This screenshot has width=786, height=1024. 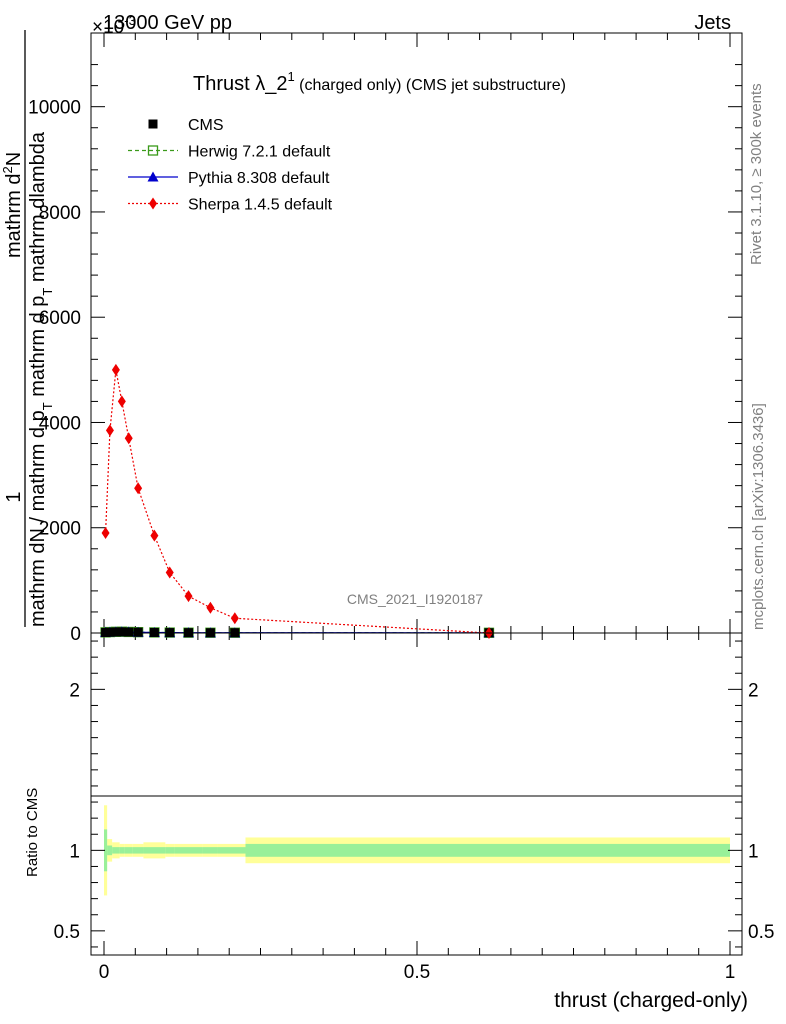 What do you see at coordinates (753, 851) in the screenshot?
I see `ratio-tick-label-right-1: 1` at bounding box center [753, 851].